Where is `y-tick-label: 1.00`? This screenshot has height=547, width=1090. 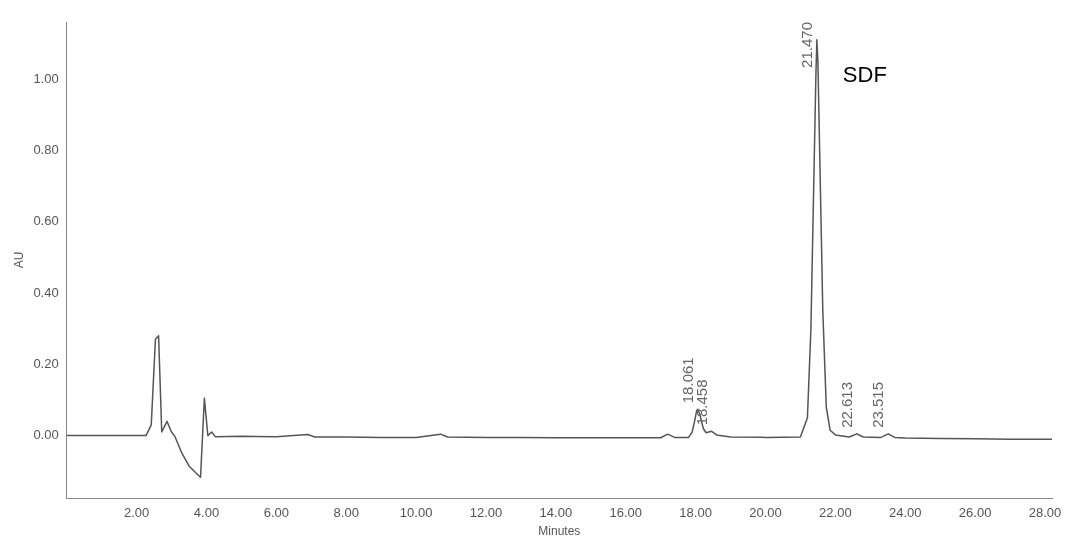 y-tick-label: 1.00 is located at coordinates (46, 78).